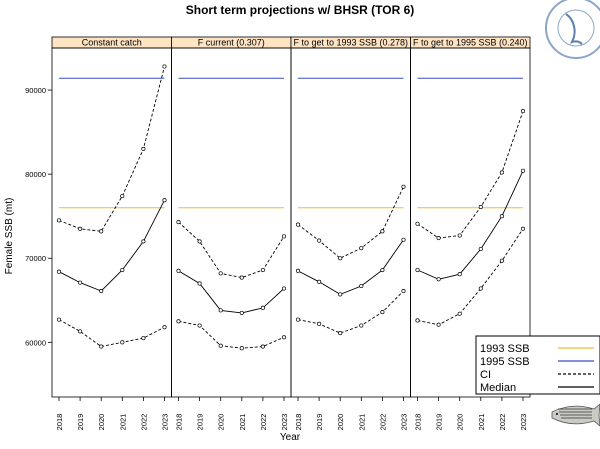 The height and width of the screenshot is (449, 600). What do you see at coordinates (35, 90) in the screenshot?
I see `y-tick-label: 90000` at bounding box center [35, 90].